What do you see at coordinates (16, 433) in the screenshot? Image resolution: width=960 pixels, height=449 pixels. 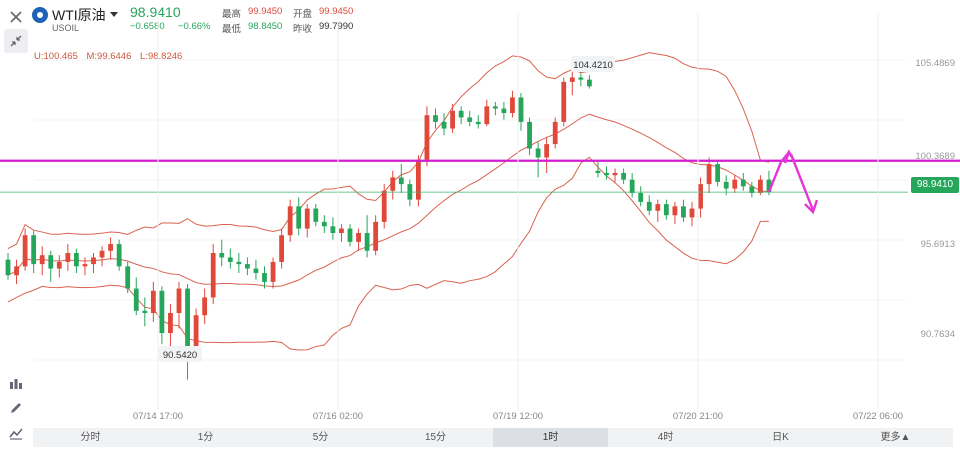 I see `trendline-icon` at bounding box center [16, 433].